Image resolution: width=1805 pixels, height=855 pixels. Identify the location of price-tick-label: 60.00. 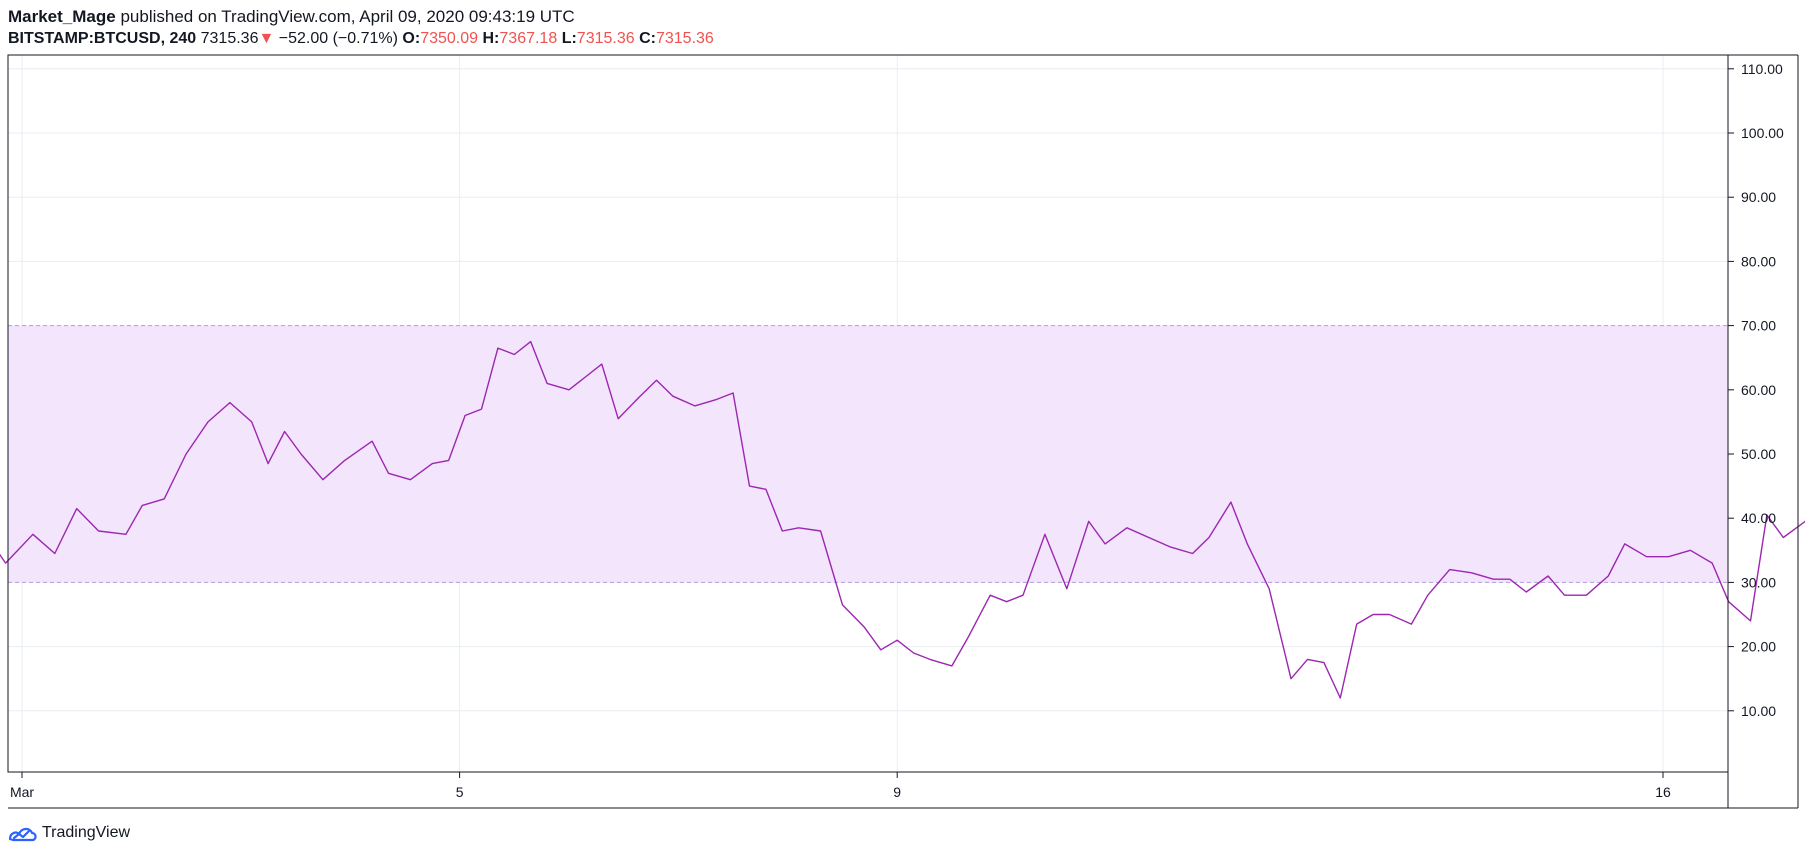
(1758, 390).